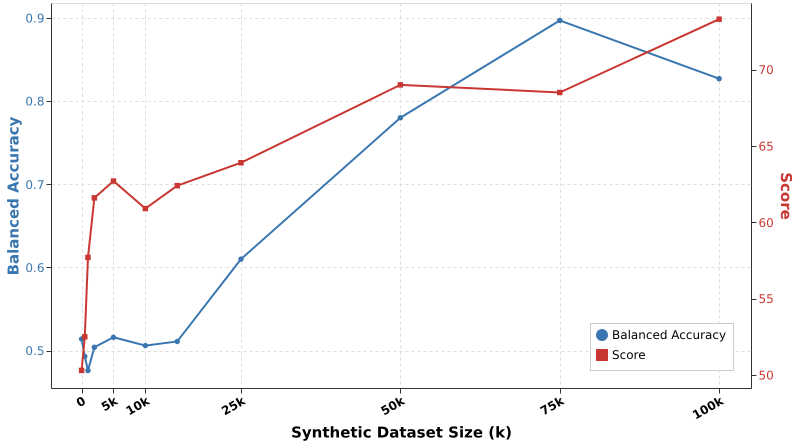 The height and width of the screenshot is (447, 799). What do you see at coordinates (766, 299) in the screenshot?
I see `y2-tick-label: 55` at bounding box center [766, 299].